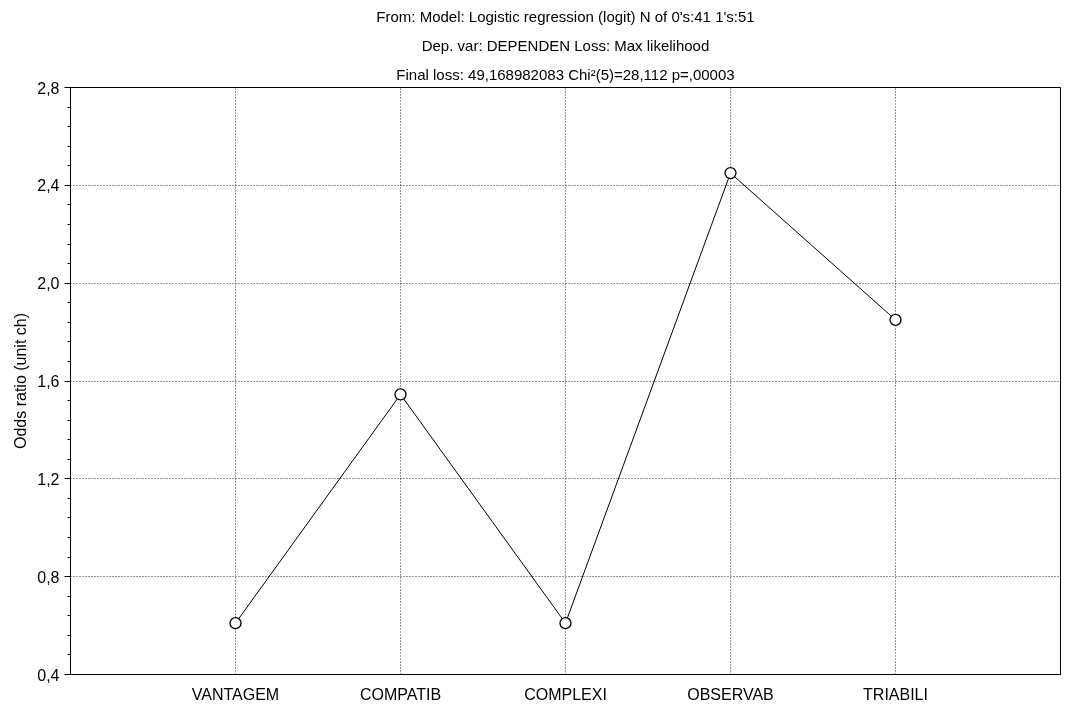 This screenshot has width=1084, height=712. I want to click on y-tick-label: 0,4, so click(48, 675).